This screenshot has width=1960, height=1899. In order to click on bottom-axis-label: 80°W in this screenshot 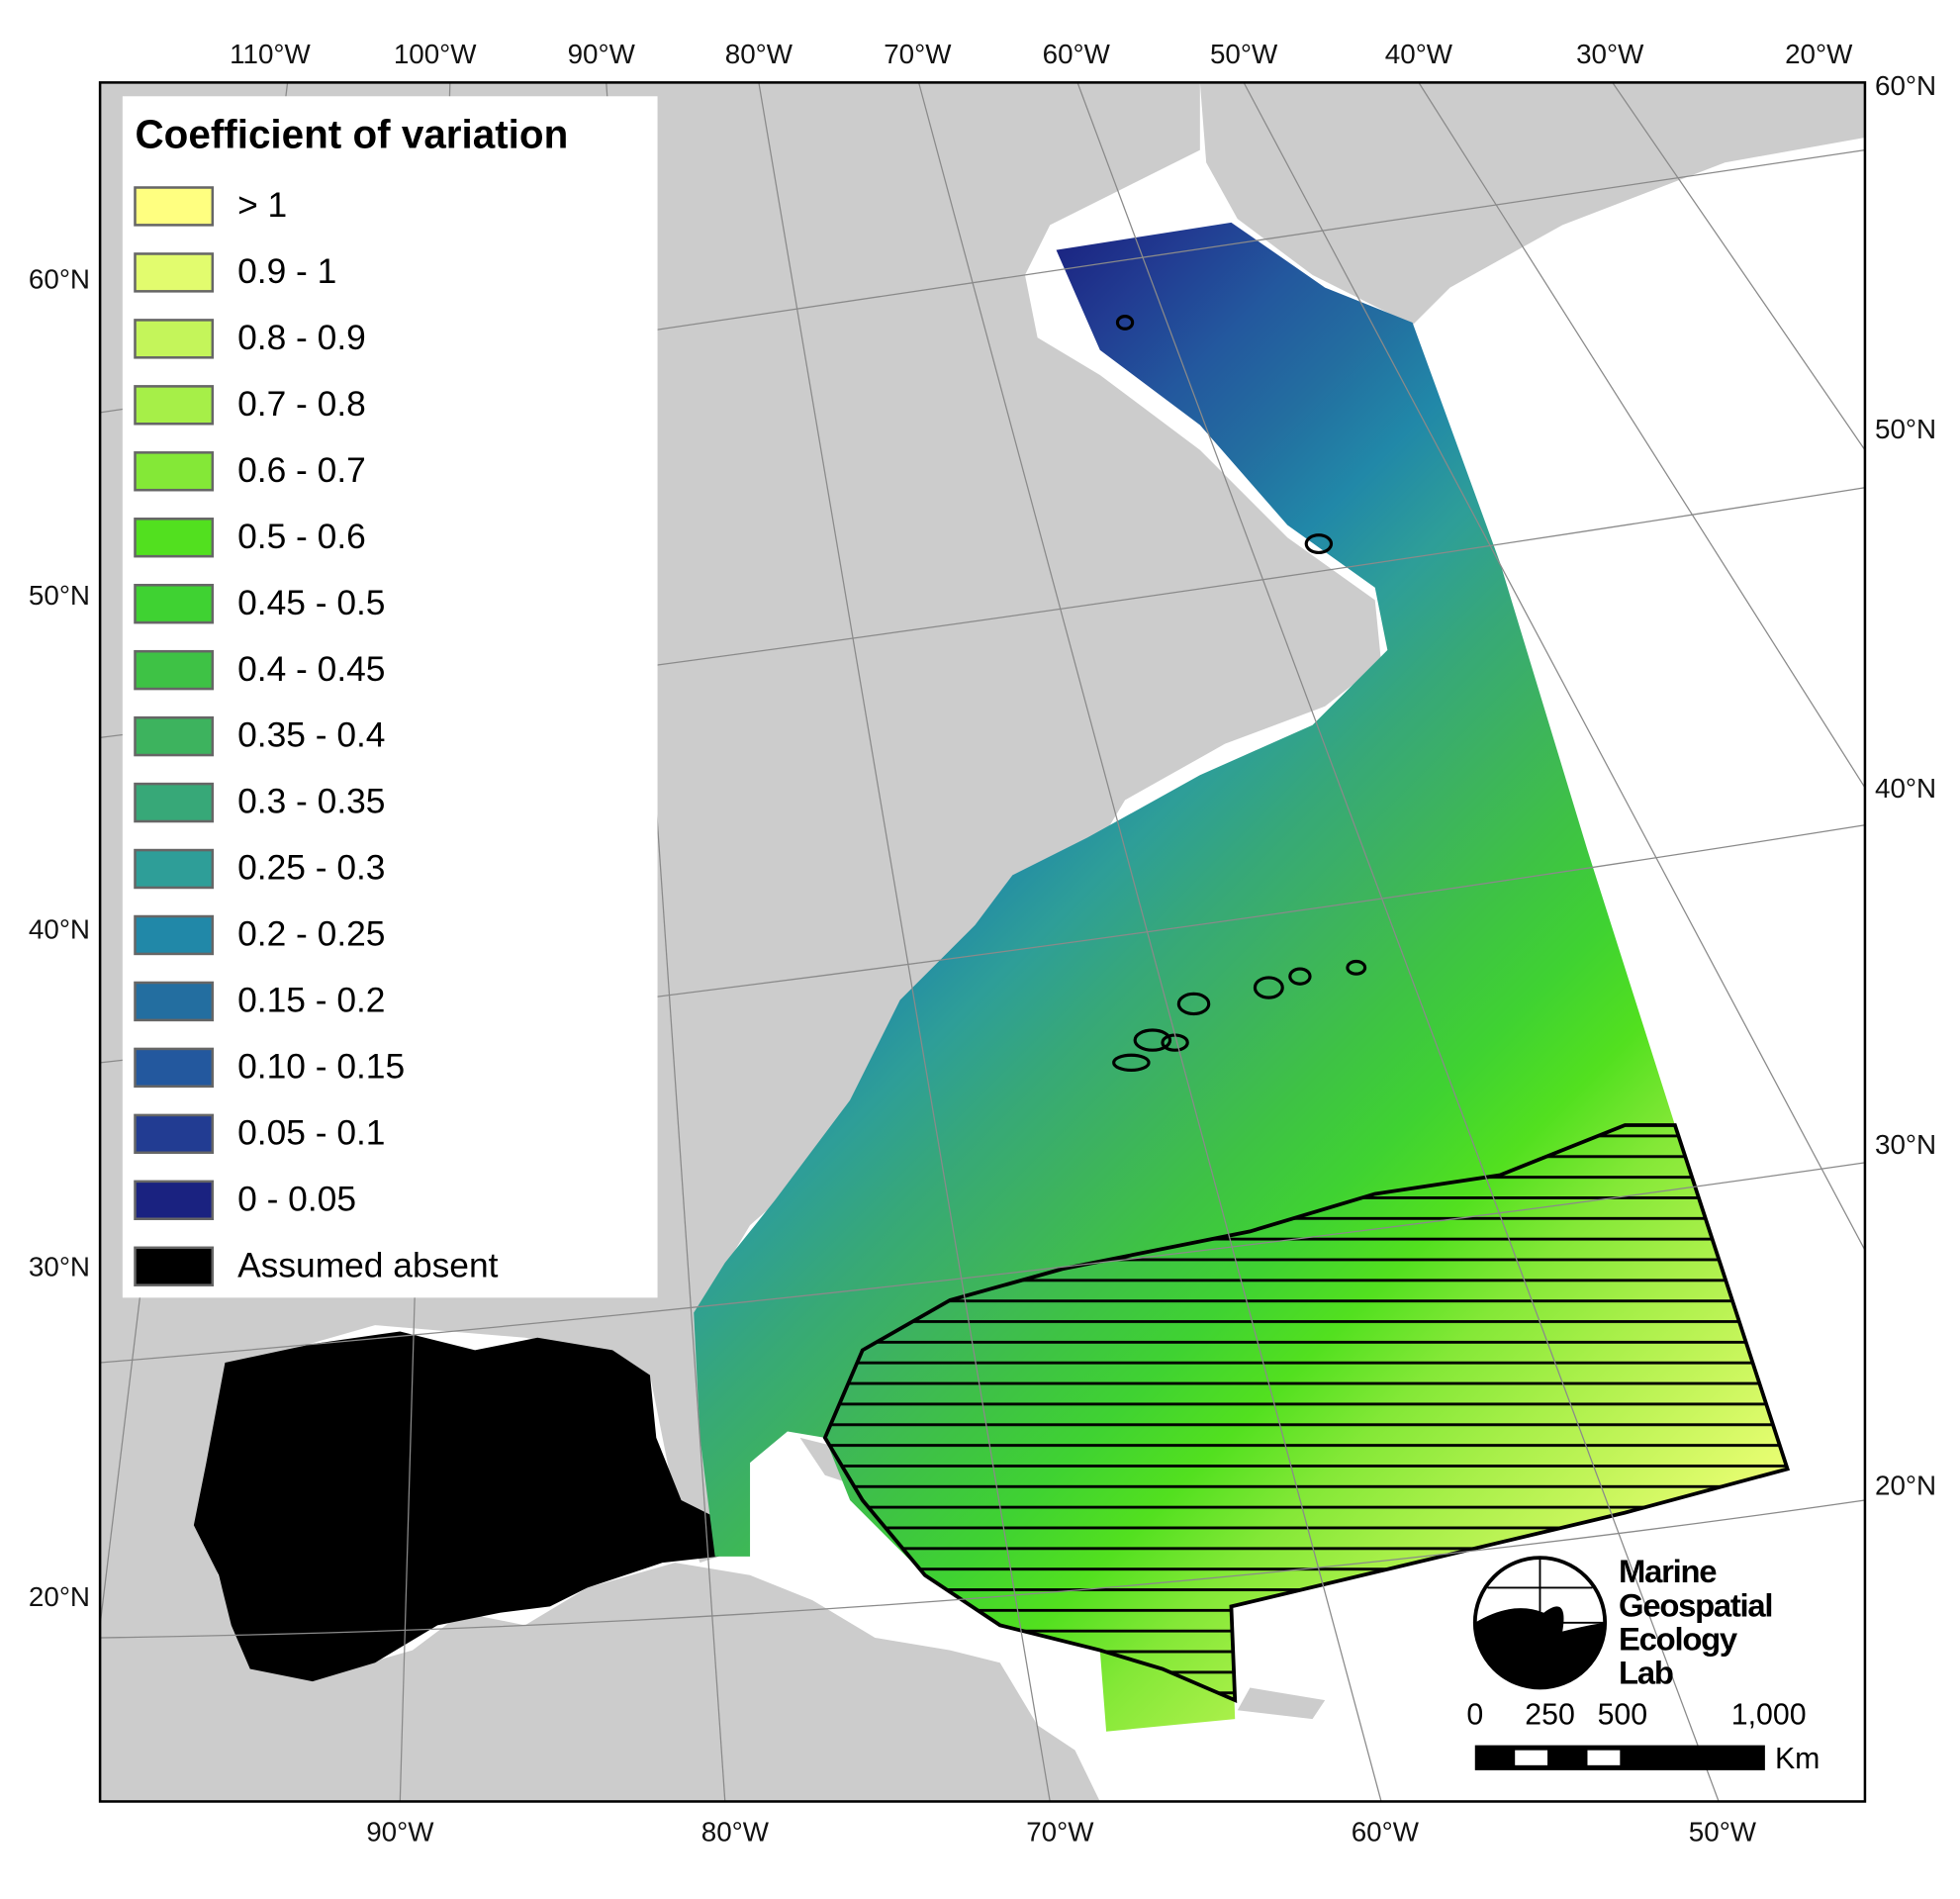, I will do `click(735, 1833)`.